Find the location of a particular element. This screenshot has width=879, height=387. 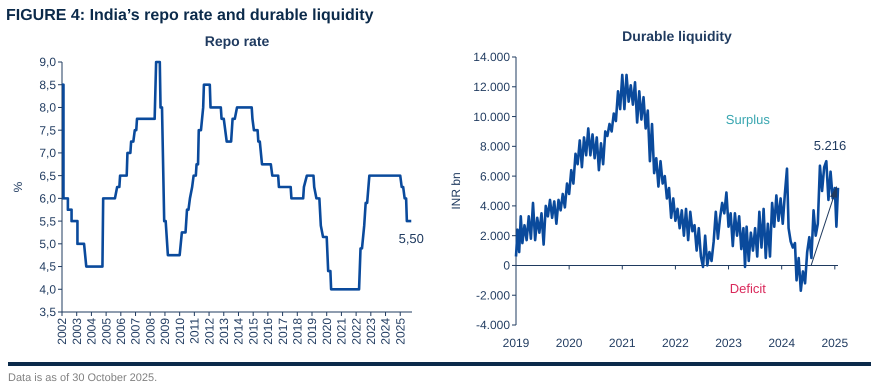

annotation: 5.216 is located at coordinates (830, 145).